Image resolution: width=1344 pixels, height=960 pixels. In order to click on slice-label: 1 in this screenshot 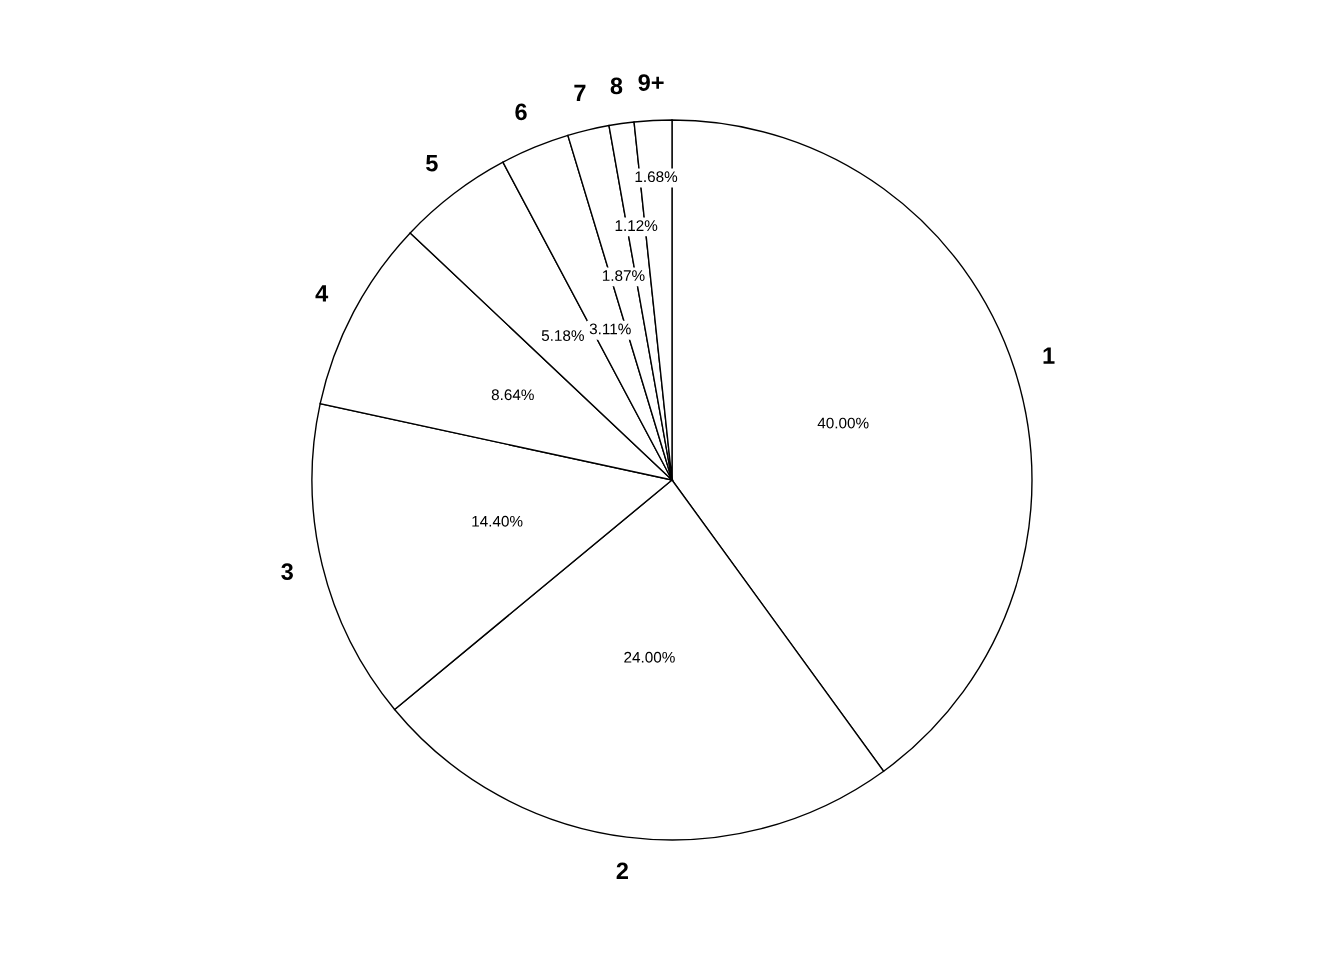, I will do `click(1049, 355)`.